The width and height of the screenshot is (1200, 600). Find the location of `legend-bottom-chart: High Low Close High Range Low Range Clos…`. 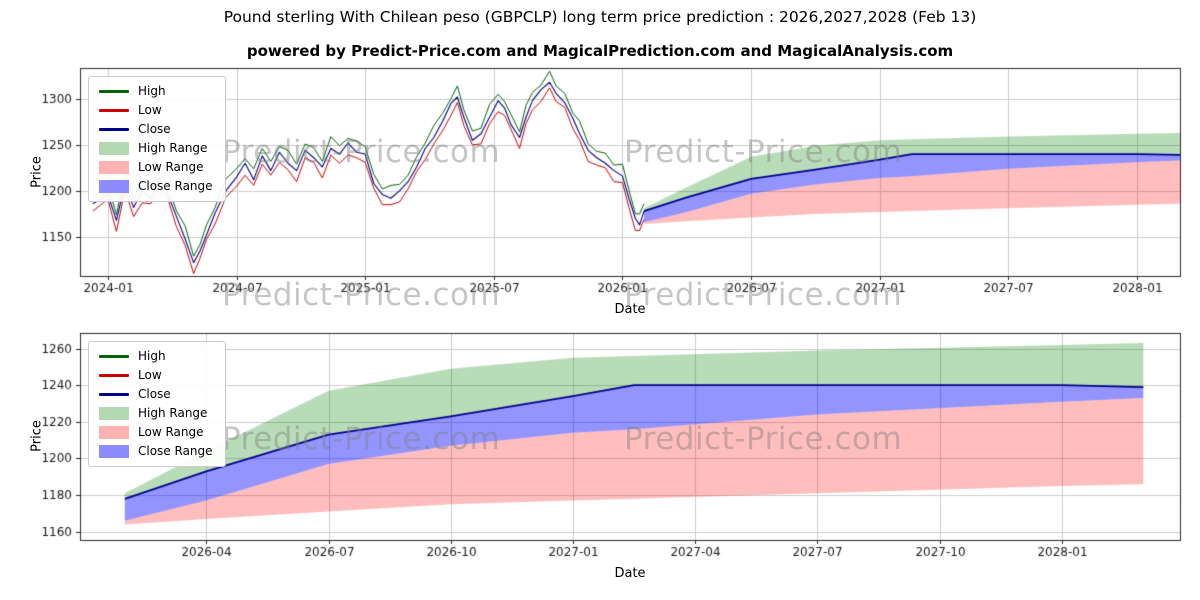

legend-bottom-chart: High Low Close High Range Low Range Clos… is located at coordinates (157, 404).